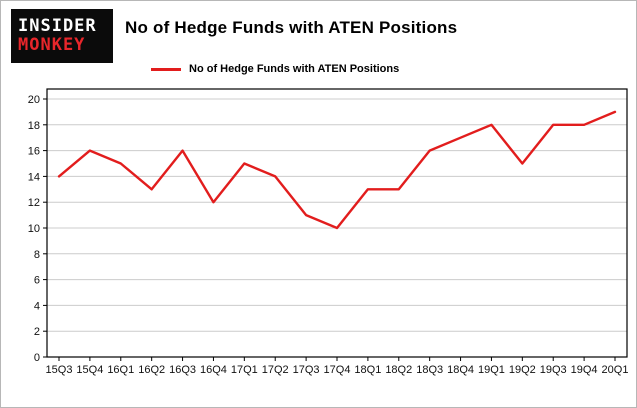 Image resolution: width=637 pixels, height=408 pixels. I want to click on y-tick-label: 18, so click(34, 126).